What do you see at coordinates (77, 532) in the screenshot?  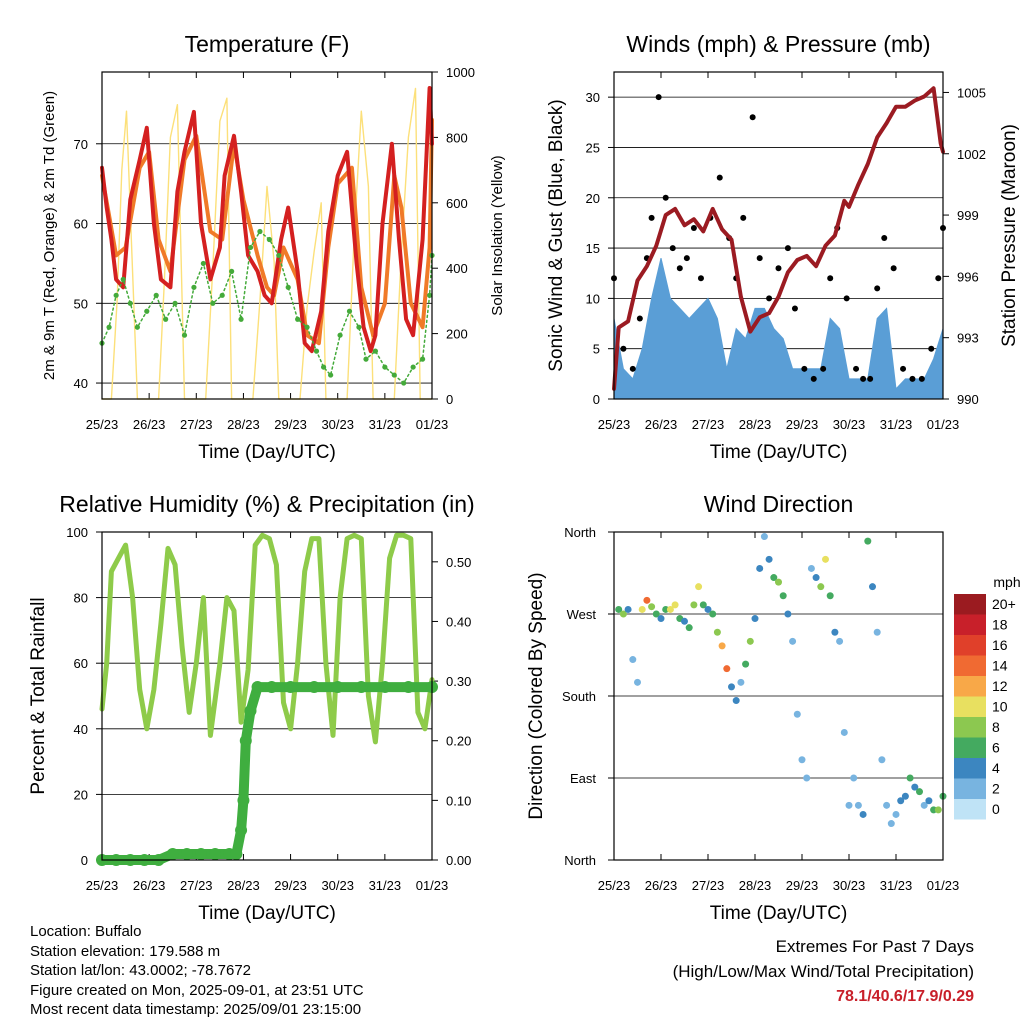 I see `y-tick-label: 100` at bounding box center [77, 532].